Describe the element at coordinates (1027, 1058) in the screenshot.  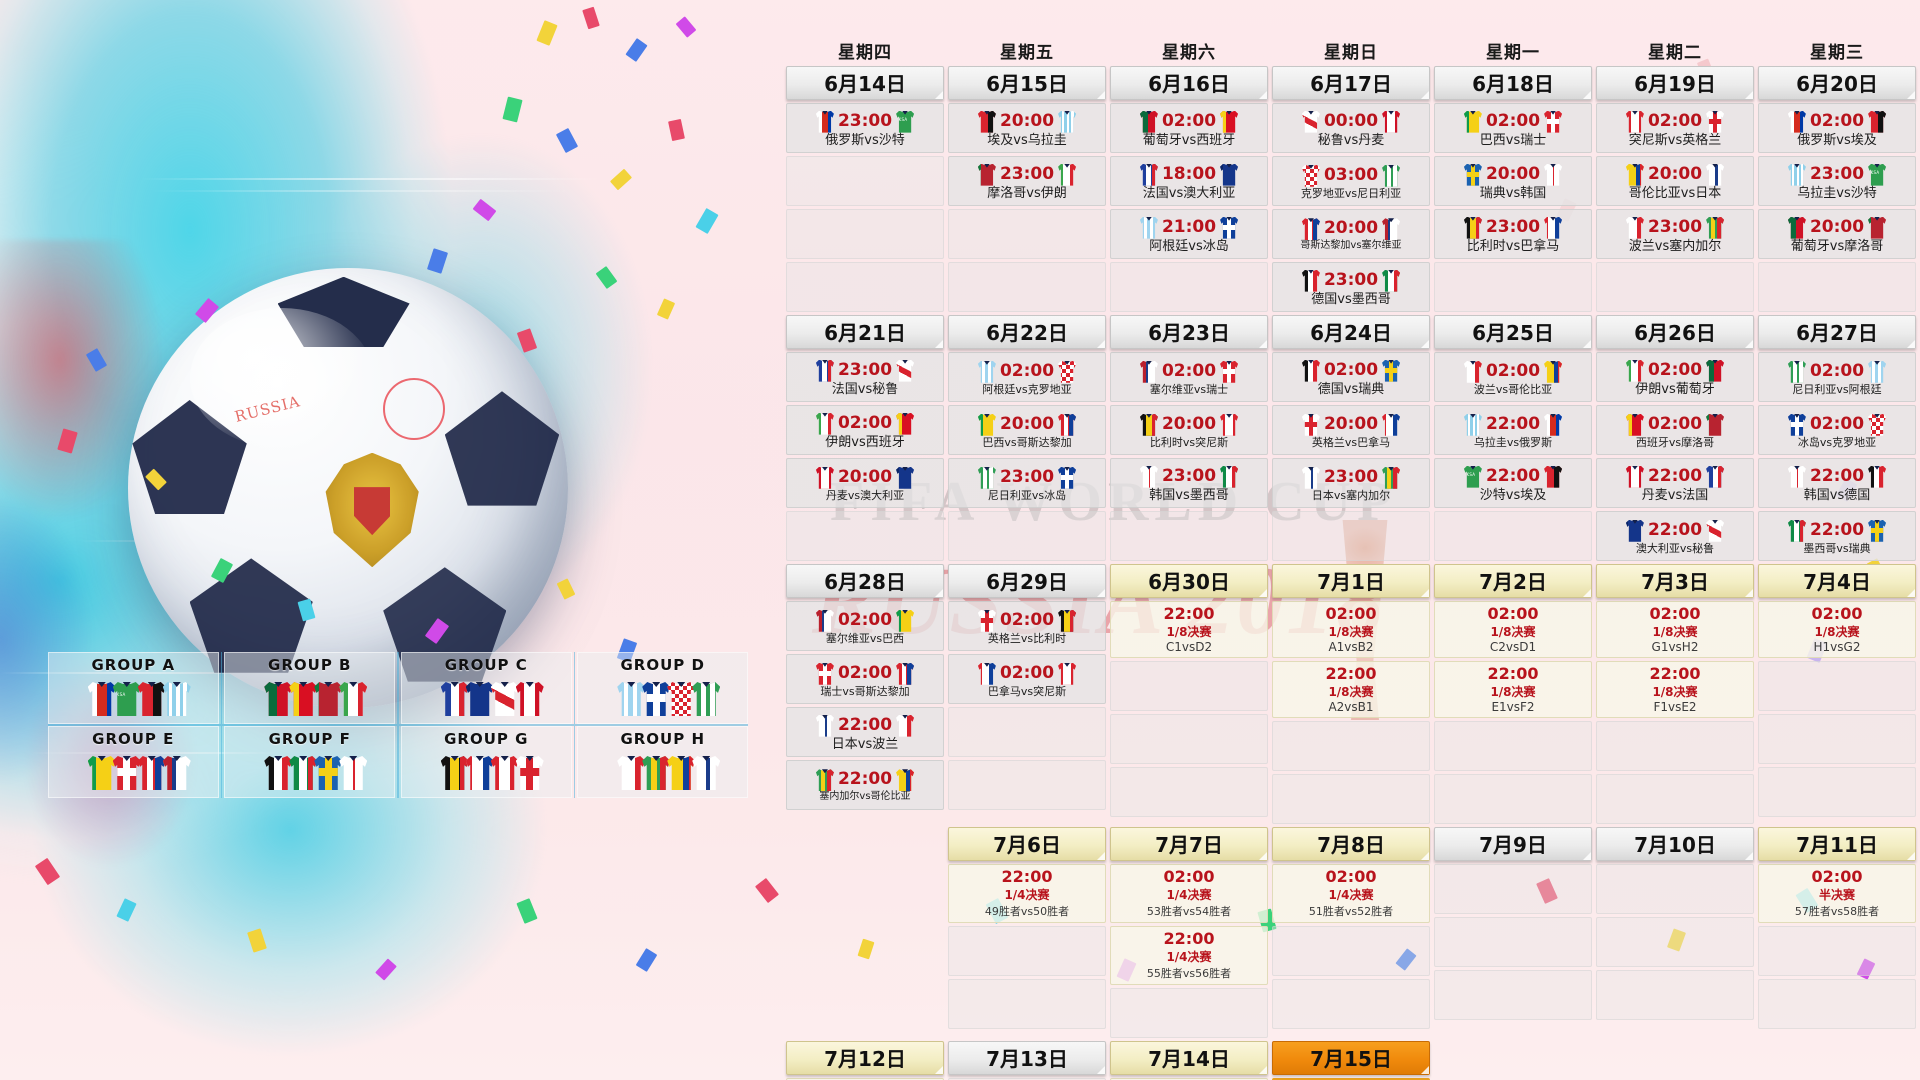
I see `date-cell-7月13日: 7月13日` at that location.